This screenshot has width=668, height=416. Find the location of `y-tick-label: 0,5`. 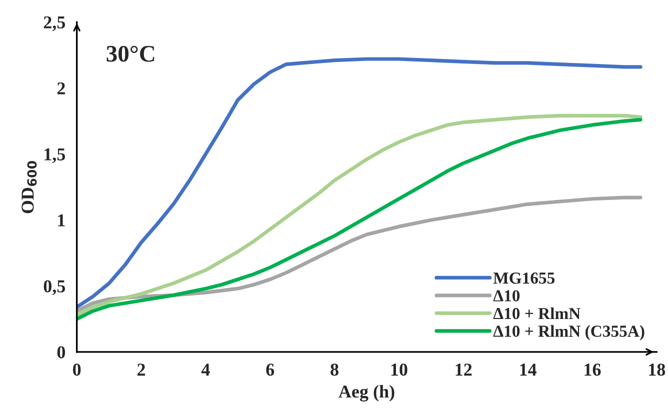

y-tick-label: 0,5 is located at coordinates (55, 288).